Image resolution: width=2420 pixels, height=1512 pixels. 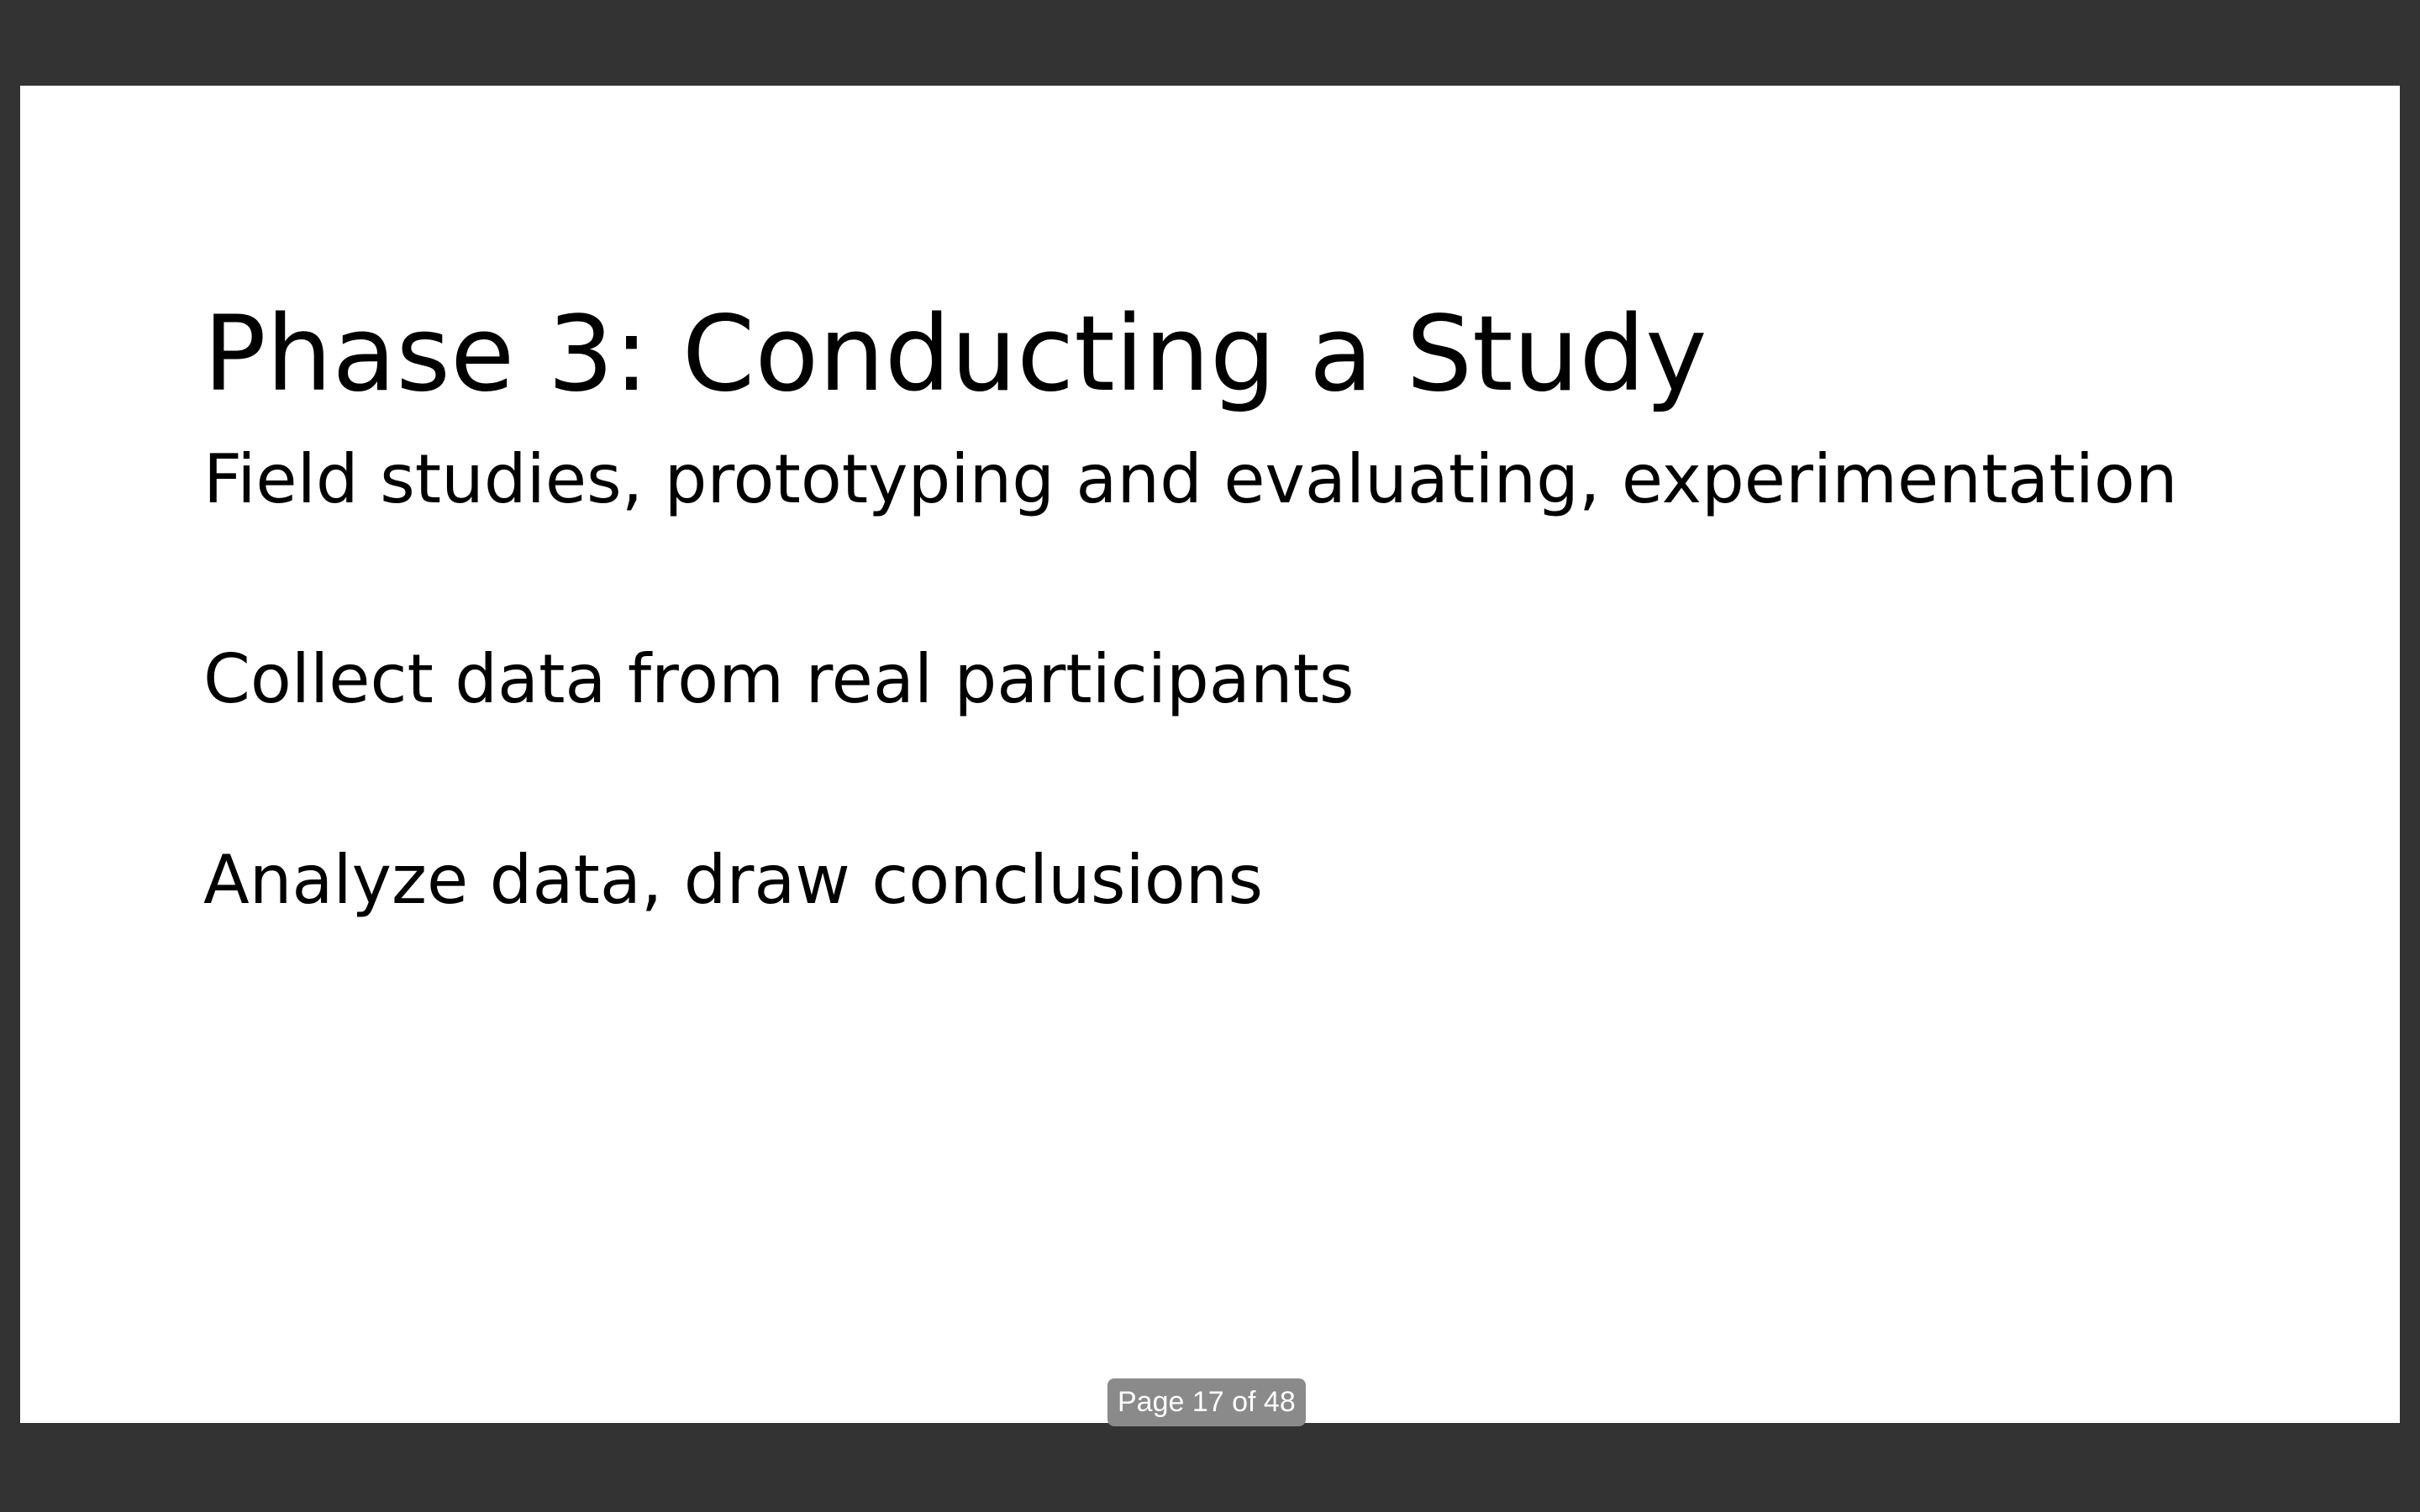 I want to click on slide-bullet-item: Collect data from real participants, so click(x=779, y=679).